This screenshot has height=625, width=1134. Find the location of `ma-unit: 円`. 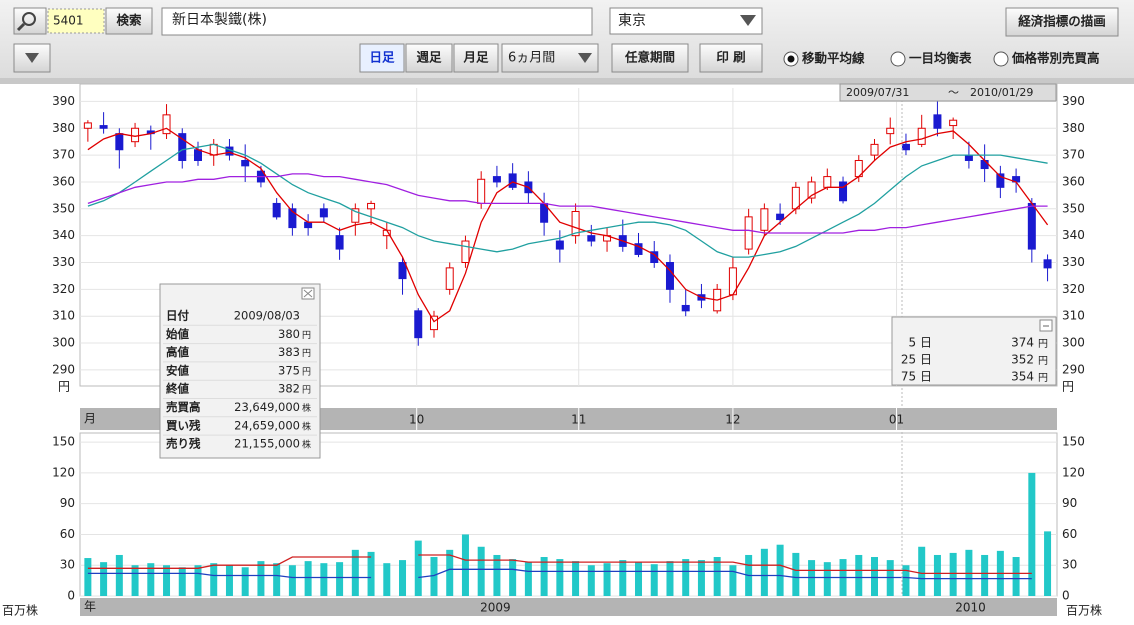

ma-unit: 円 is located at coordinates (1043, 378).